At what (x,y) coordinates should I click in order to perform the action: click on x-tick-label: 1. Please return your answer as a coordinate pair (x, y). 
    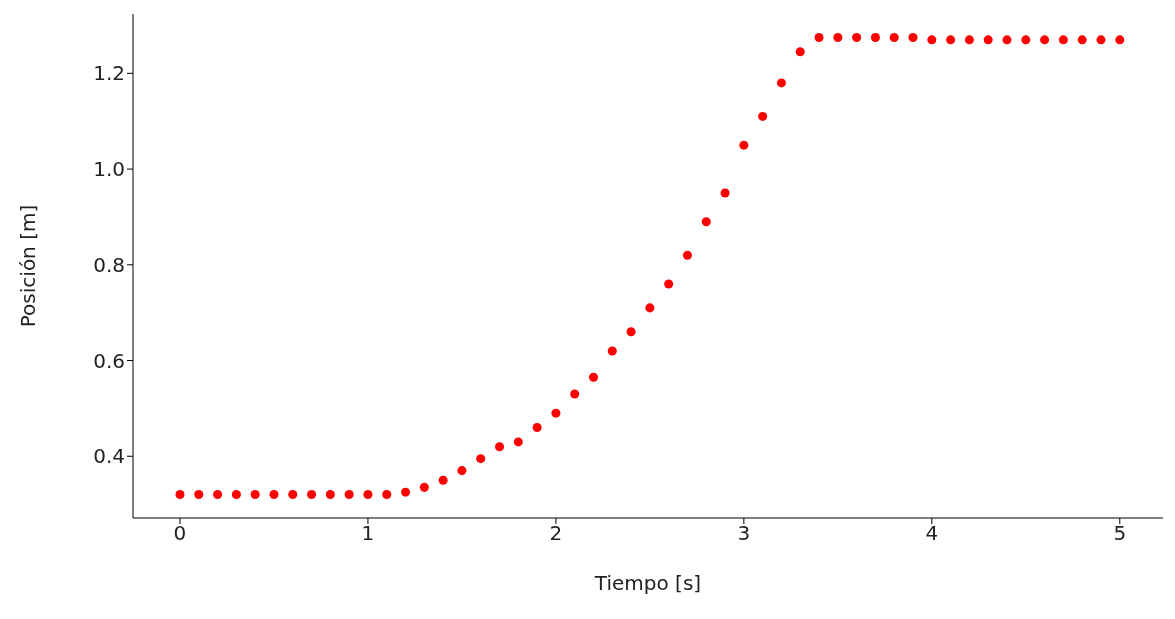
    Looking at the image, I should click on (368, 533).